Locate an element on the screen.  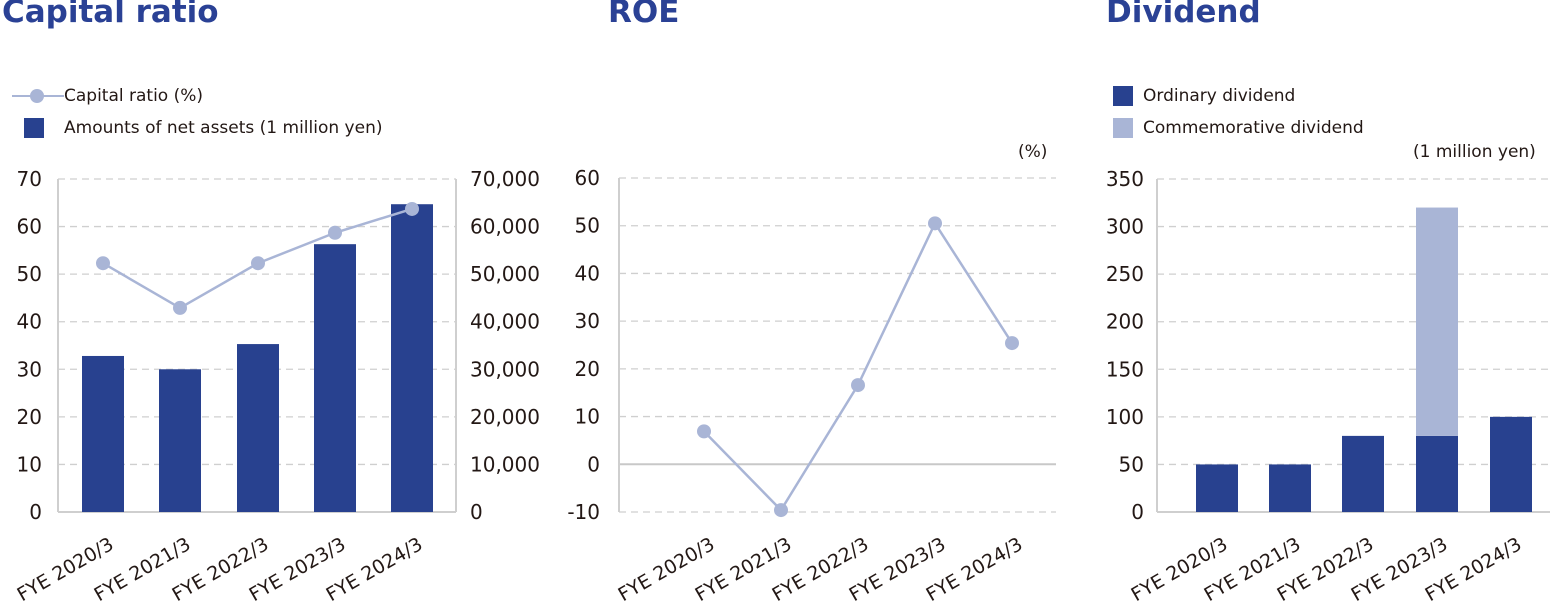
legend-label: Capital ratio (%) is located at coordinates (134, 96).